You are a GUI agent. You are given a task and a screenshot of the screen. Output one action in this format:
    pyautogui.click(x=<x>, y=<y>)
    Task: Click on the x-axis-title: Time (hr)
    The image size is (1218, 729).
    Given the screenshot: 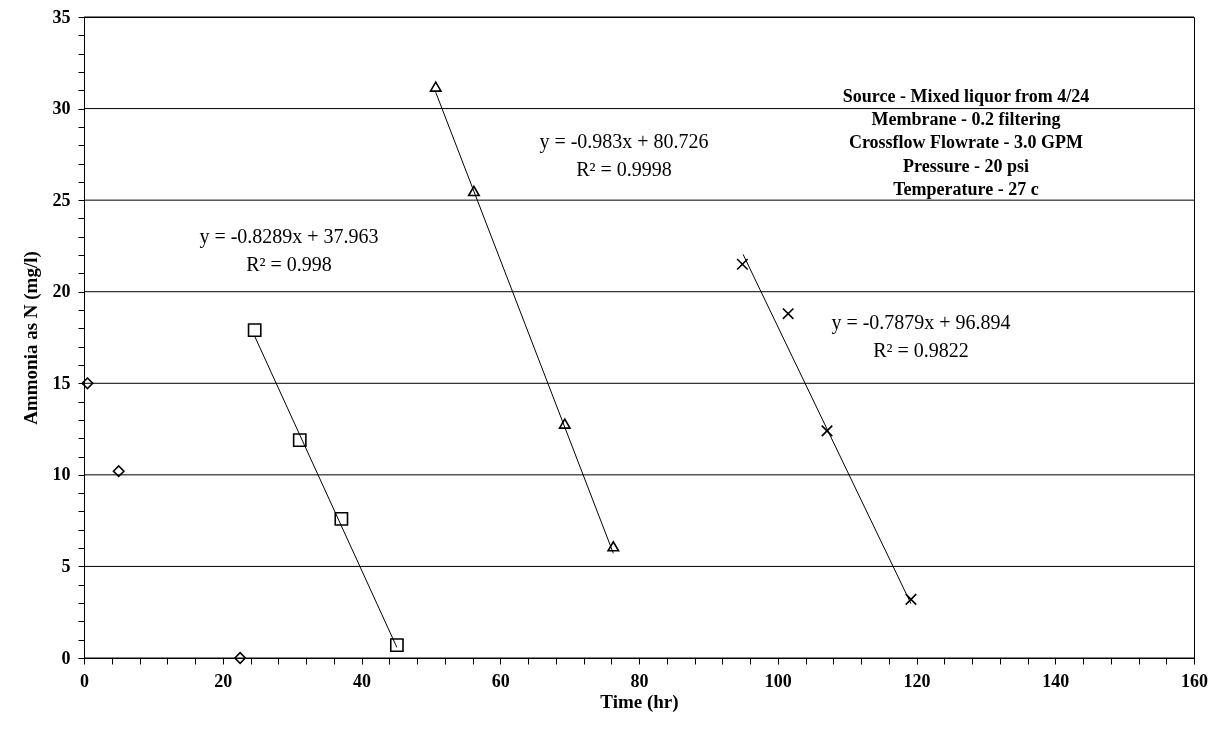 What is the action you would take?
    pyautogui.click(x=639, y=701)
    